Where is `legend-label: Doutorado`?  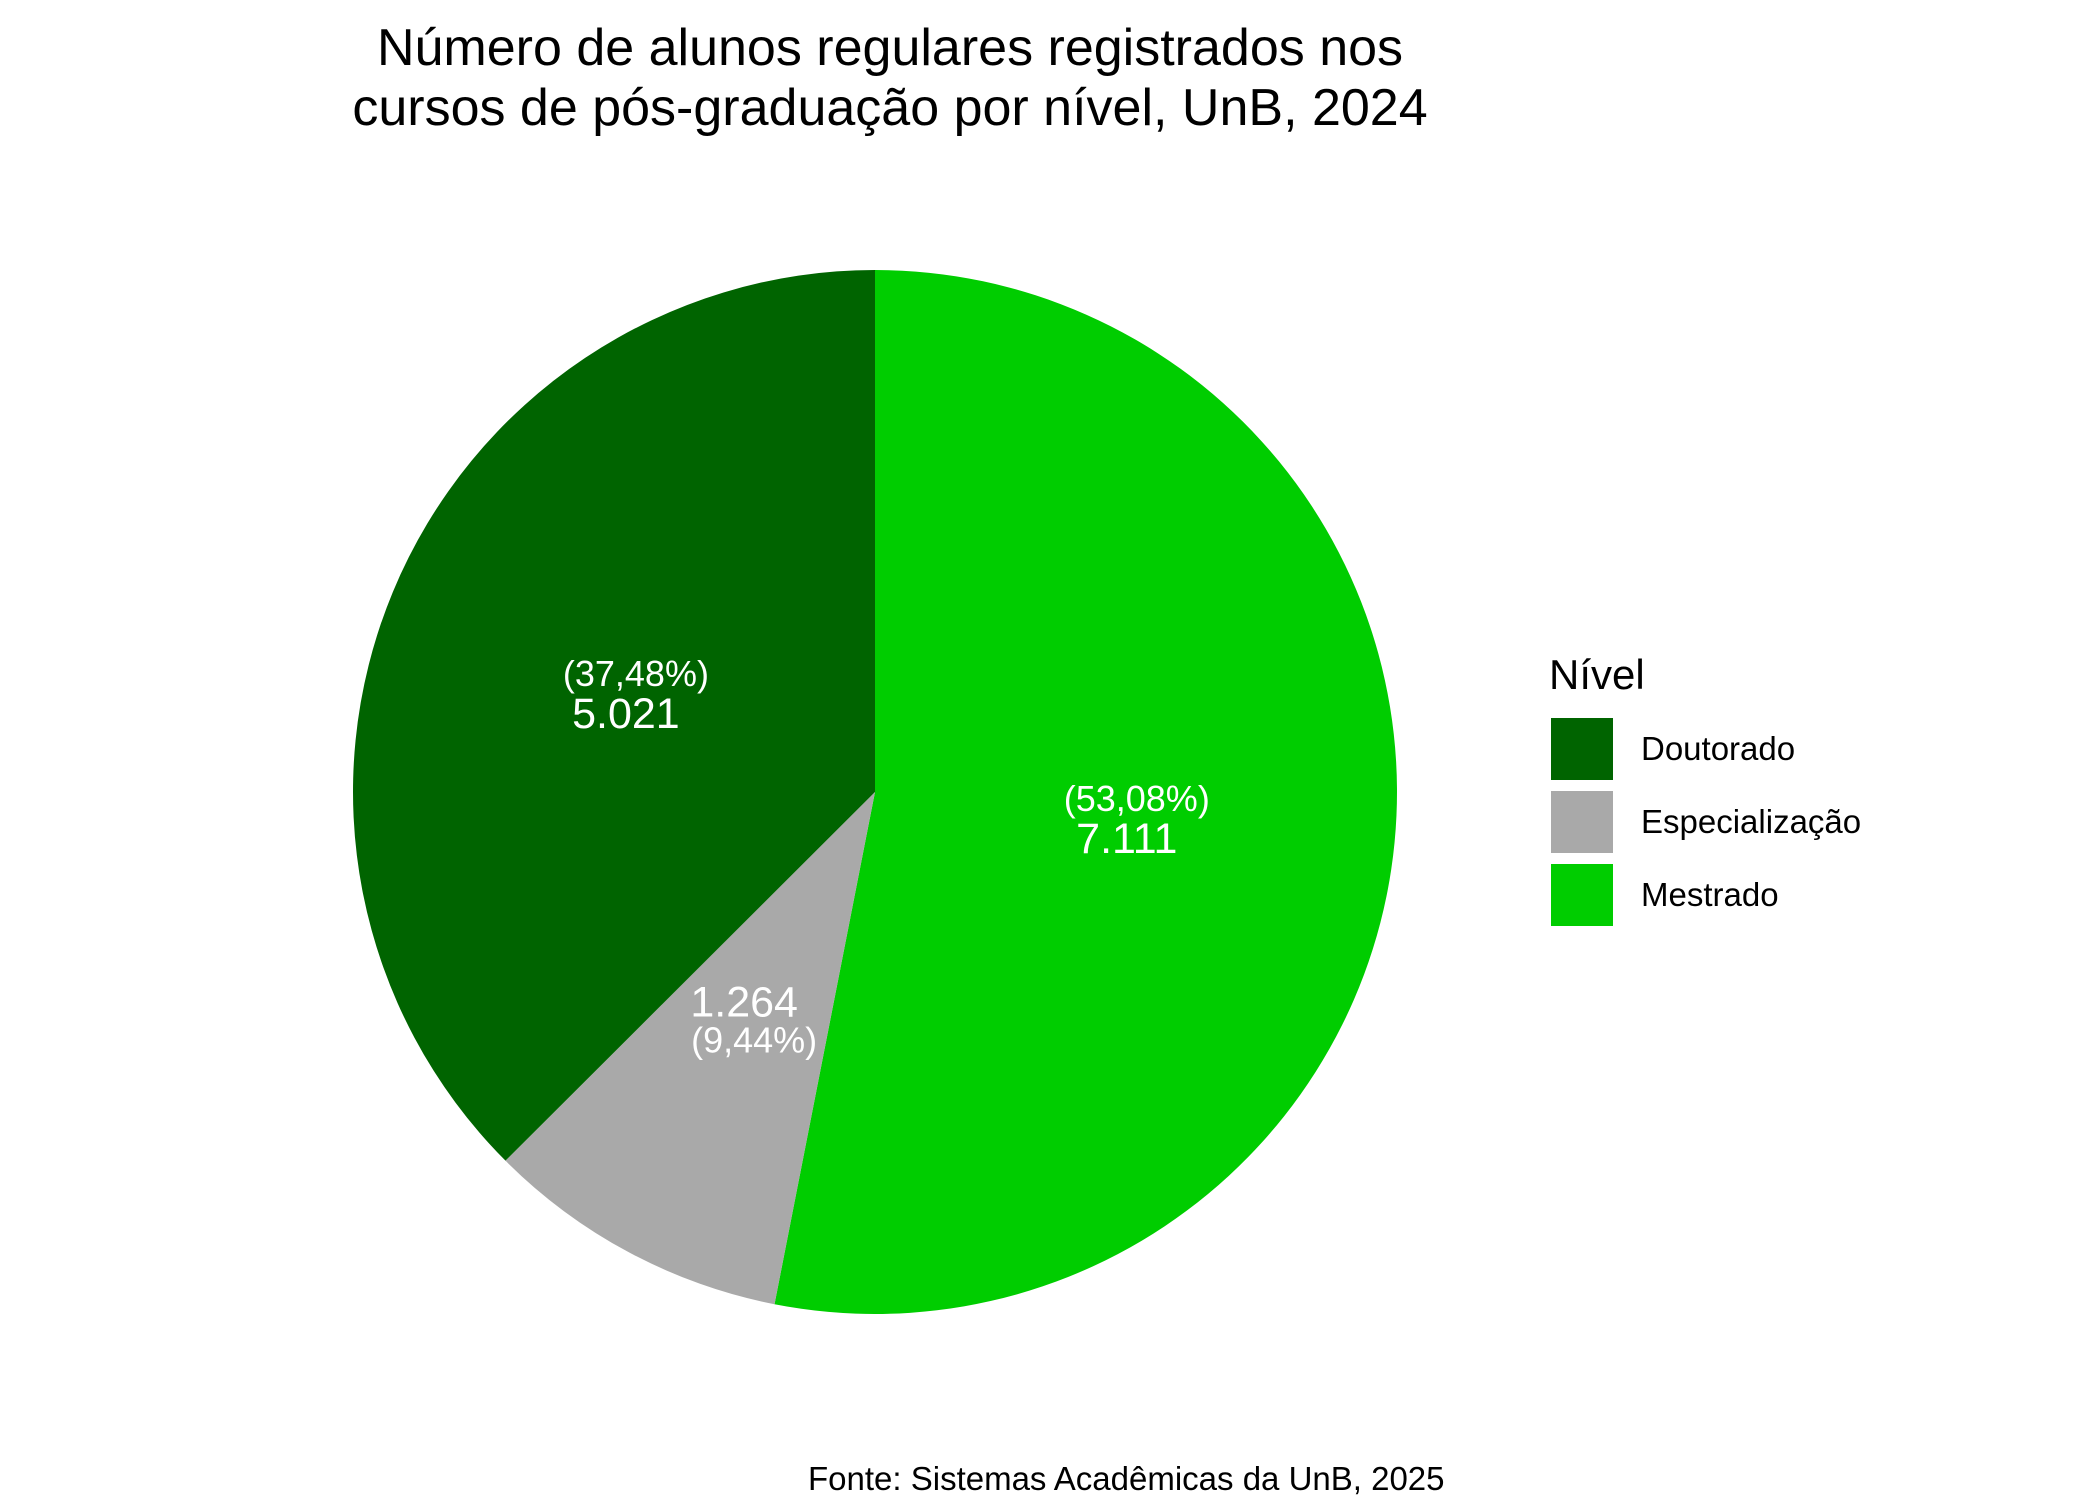 legend-label: Doutorado is located at coordinates (1718, 748).